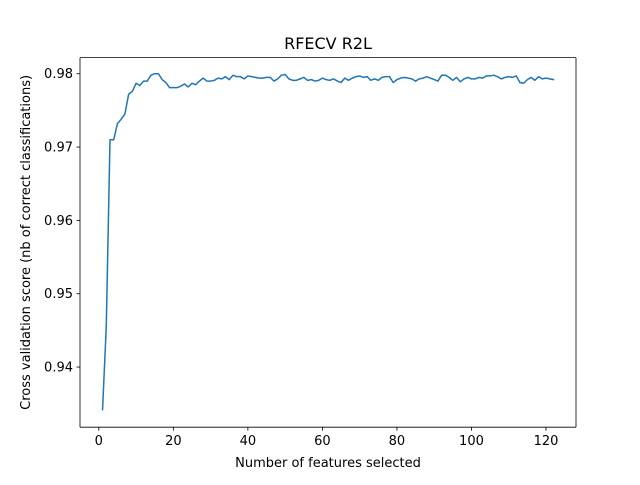 The height and width of the screenshot is (485, 640). I want to click on x-tick-label: 120, so click(546, 441).